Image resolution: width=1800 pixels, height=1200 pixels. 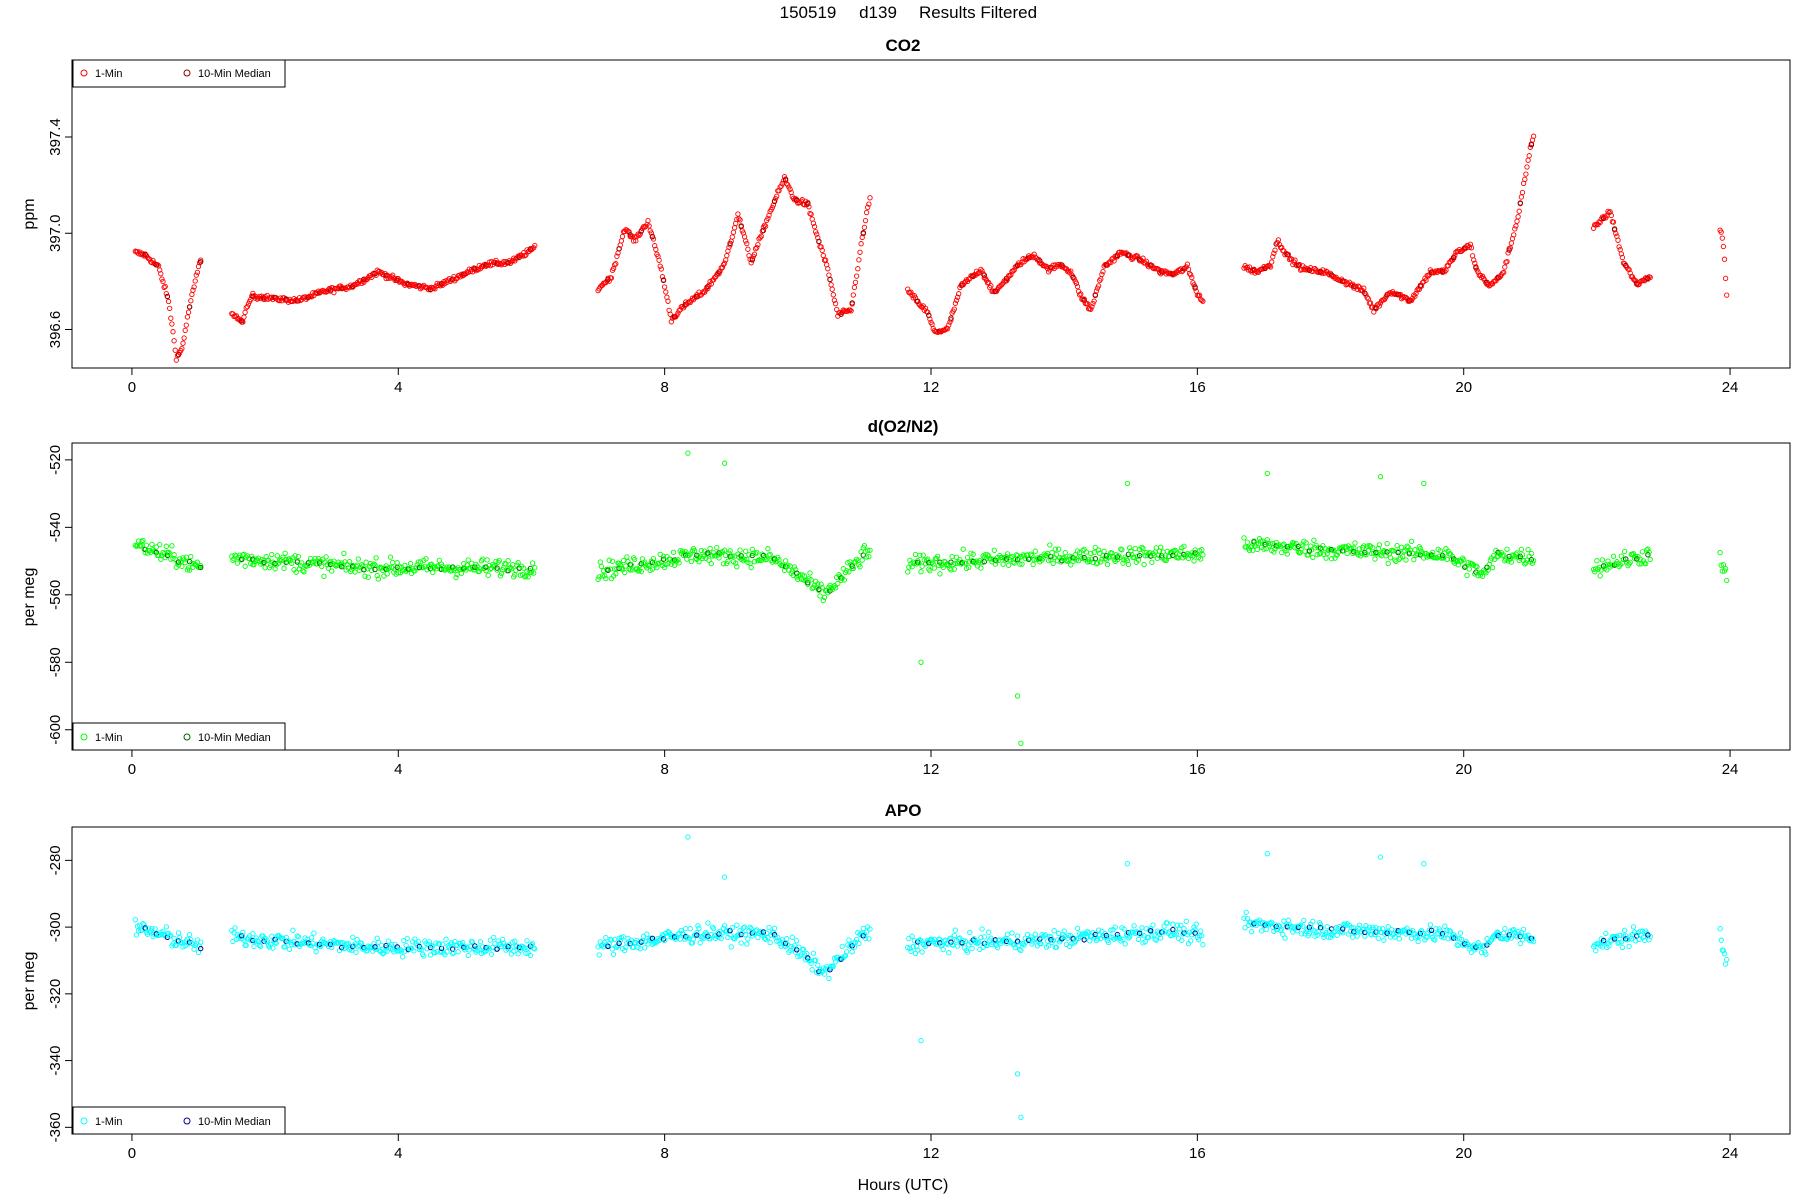 I want to click on y-tick-label: -540, so click(x=55, y=527).